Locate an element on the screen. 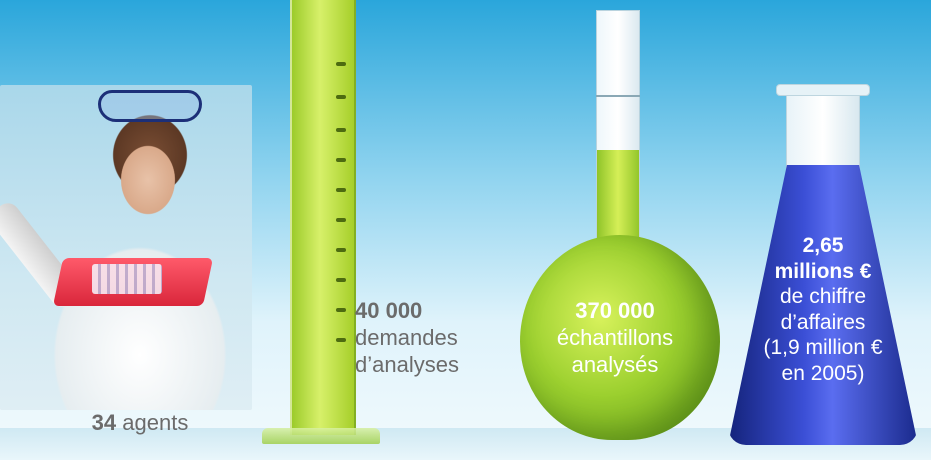 This screenshot has width=931, height=460. stat-echantillons-label-1: échantillons is located at coordinates (615, 337).